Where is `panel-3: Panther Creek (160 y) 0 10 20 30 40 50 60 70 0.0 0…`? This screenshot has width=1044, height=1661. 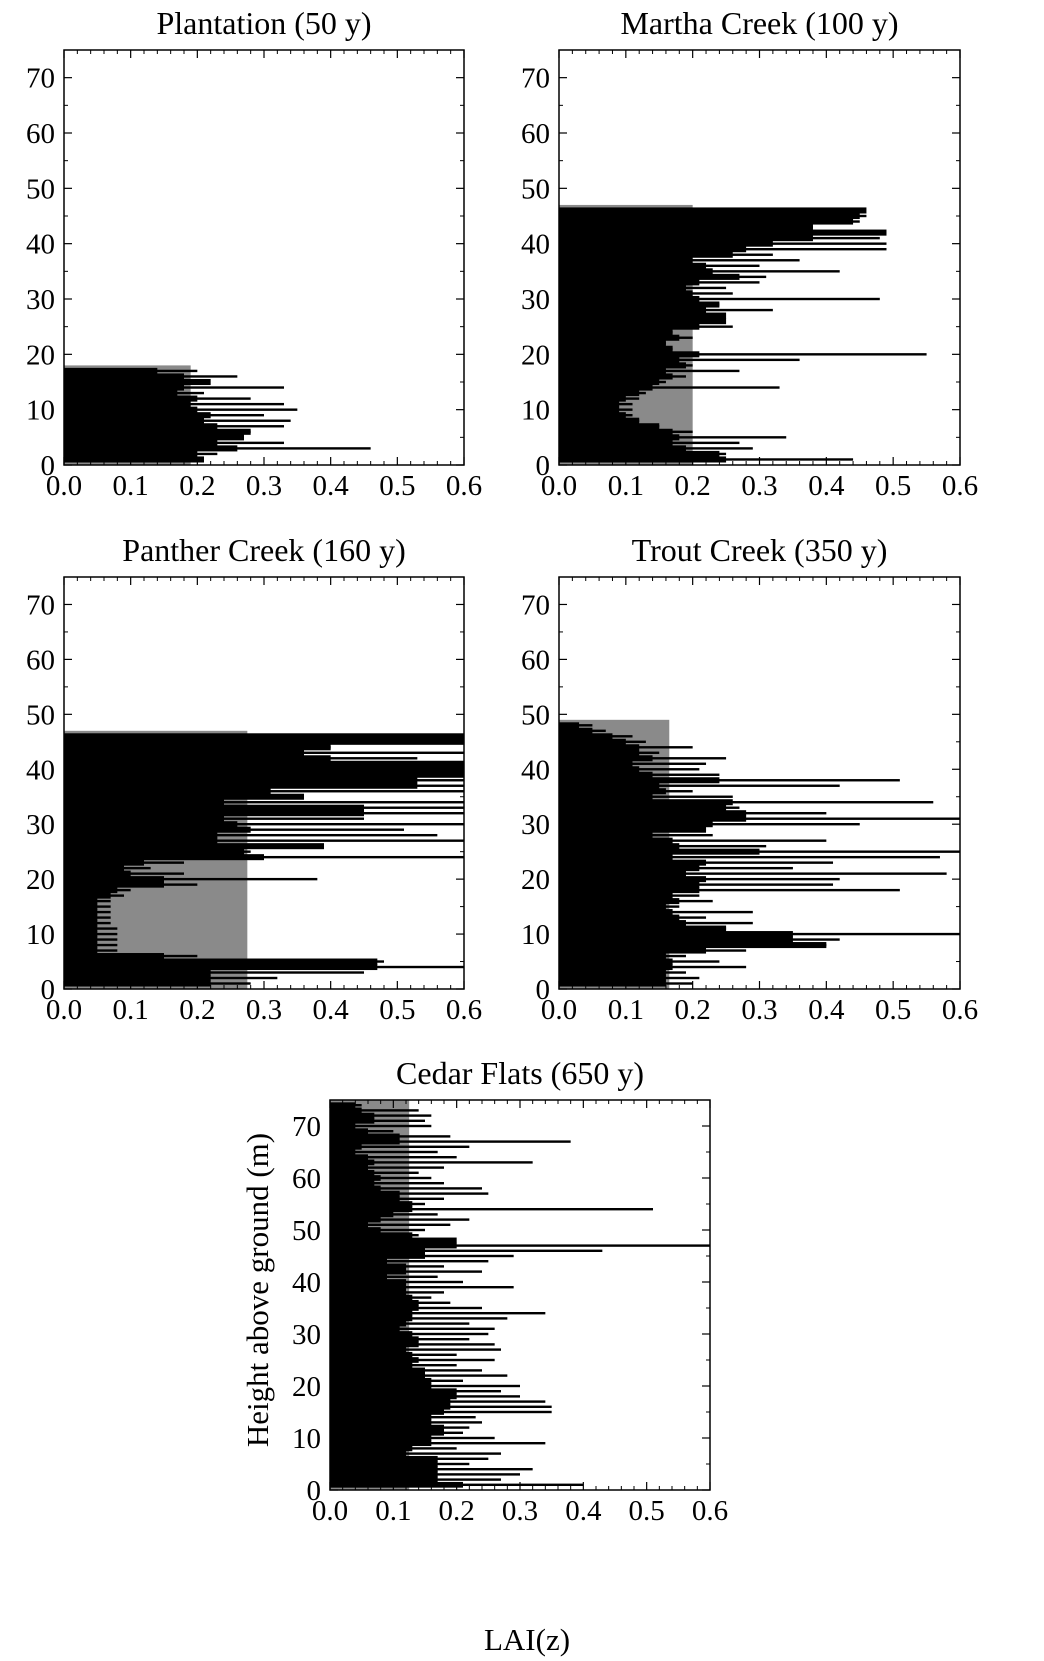
panel-3: Panther Creek (160 y) 0 10 20 30 40 50 60 70 0.0 0… is located at coordinates (254, 779).